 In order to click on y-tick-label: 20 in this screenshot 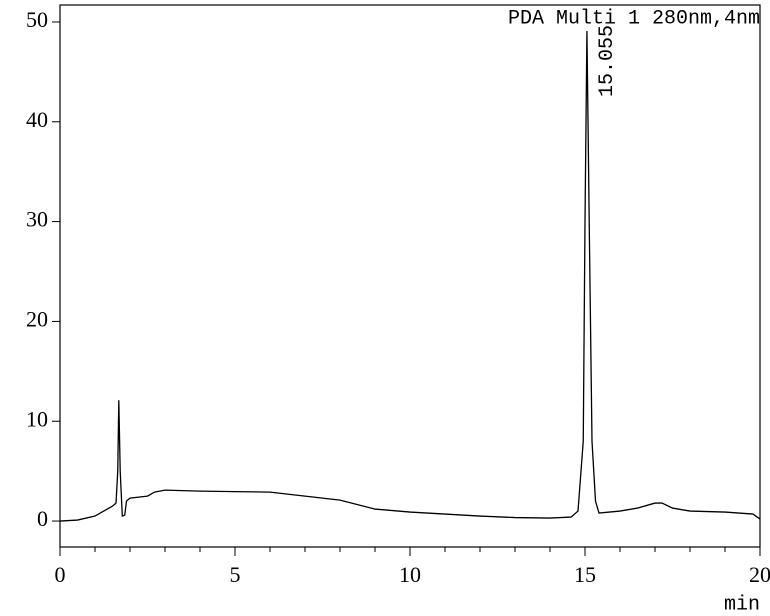, I will do `click(37, 318)`.